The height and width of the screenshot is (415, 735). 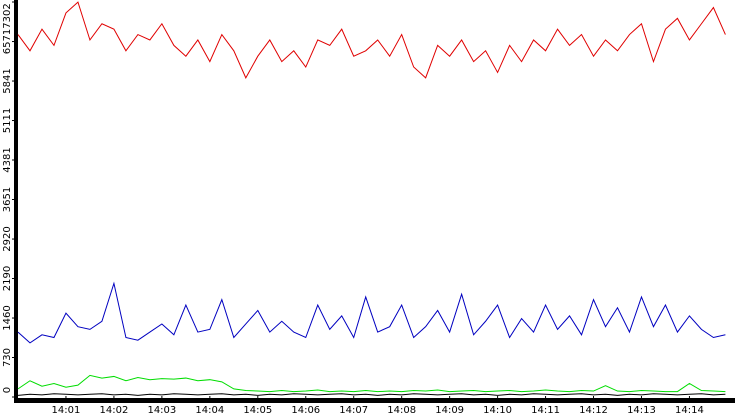 I want to click on y-tick-label: 2920, so click(x=7, y=238).